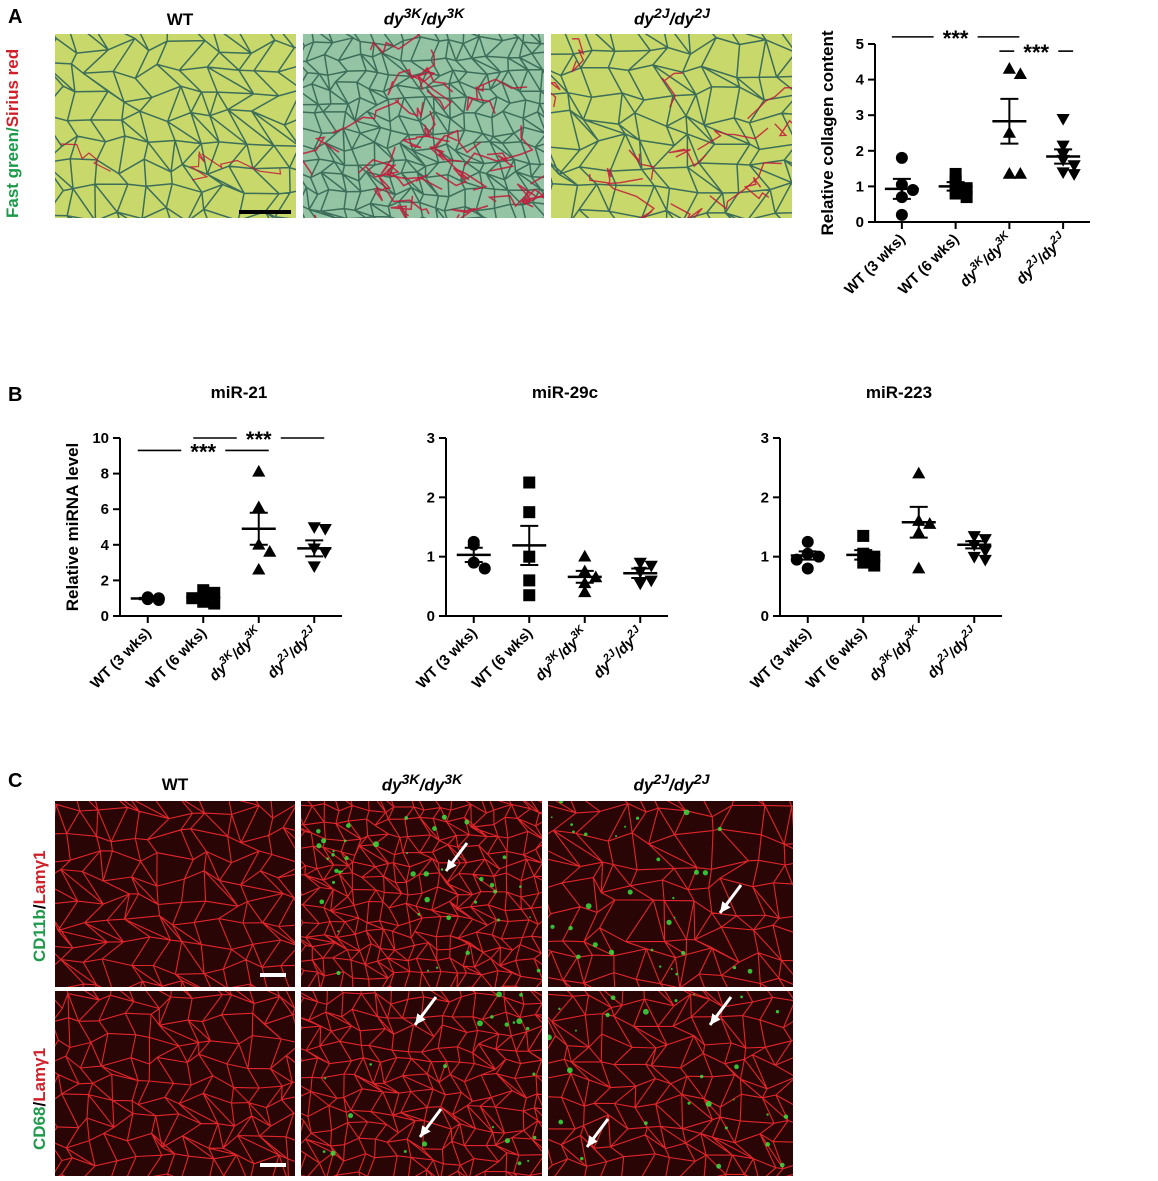 The height and width of the screenshot is (1181, 1158). What do you see at coordinates (670, 1083) in the screenshot?
I see `micrograph-c-cd68-dy2j` at bounding box center [670, 1083].